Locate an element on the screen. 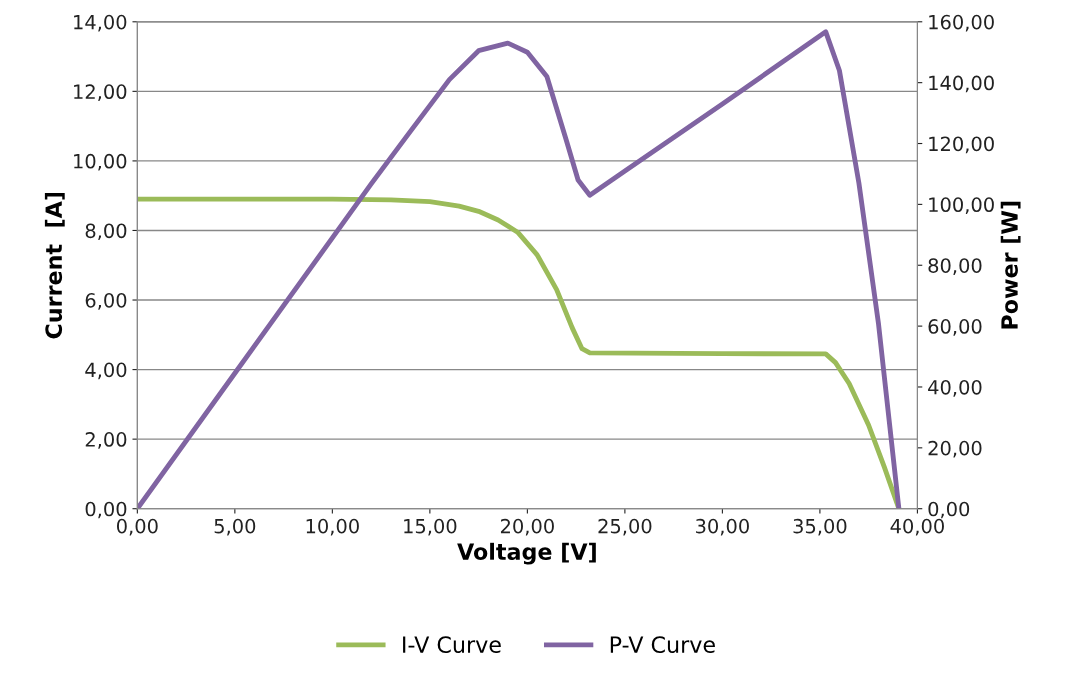 This screenshot has height=681, width=1073. x-tick-label: 5,00 is located at coordinates (235, 527).